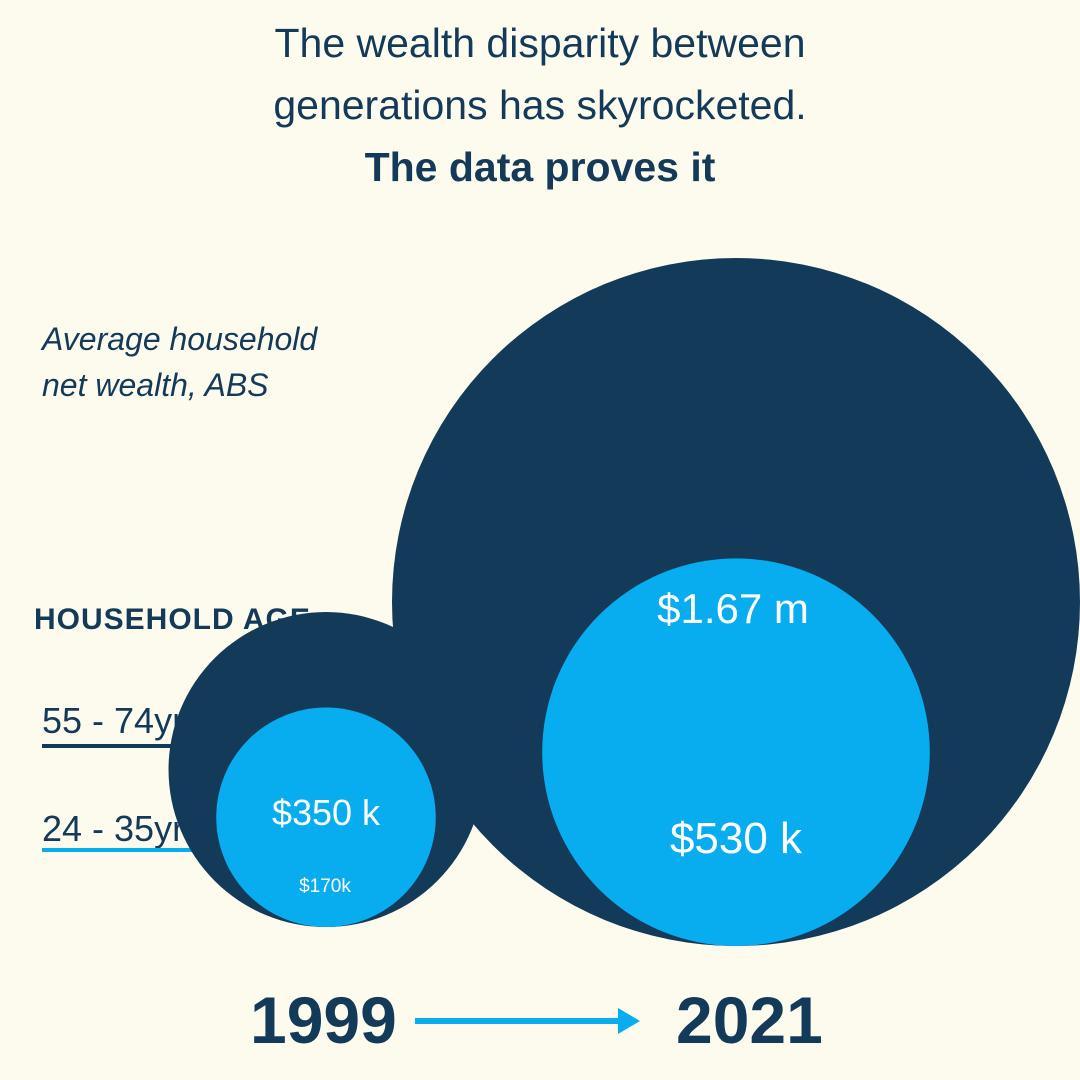  What do you see at coordinates (736, 838) in the screenshot?
I see `value-label-younger-2021: $530 k` at bounding box center [736, 838].